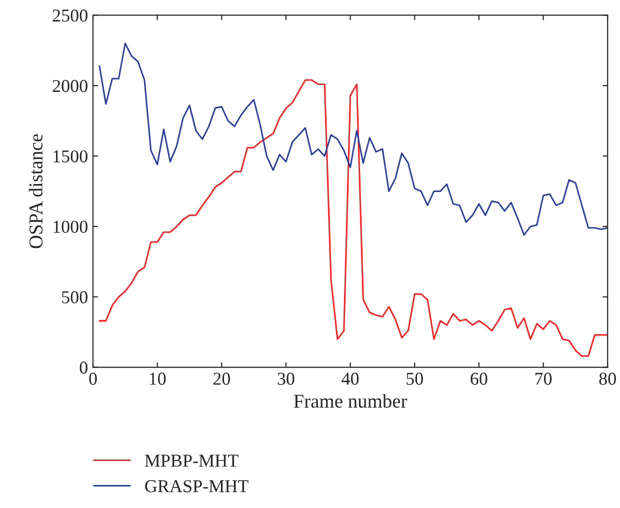  Describe the element at coordinates (35, 191) in the screenshot. I see `y-axis-title: OSPA distance` at that location.